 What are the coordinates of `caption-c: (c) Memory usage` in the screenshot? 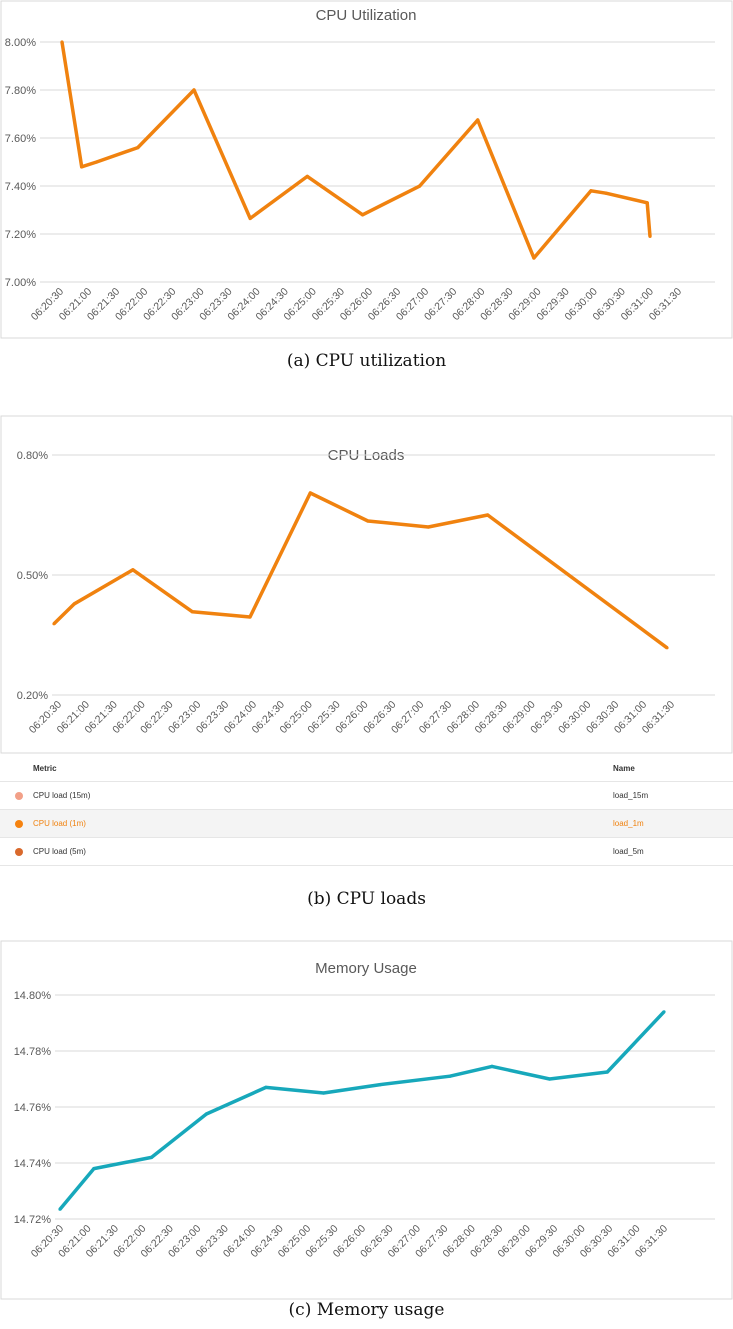 It's located at (366, 1310).